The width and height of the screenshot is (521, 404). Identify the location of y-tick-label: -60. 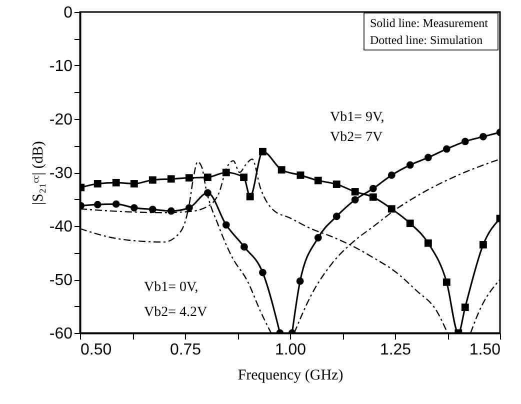
(61, 334).